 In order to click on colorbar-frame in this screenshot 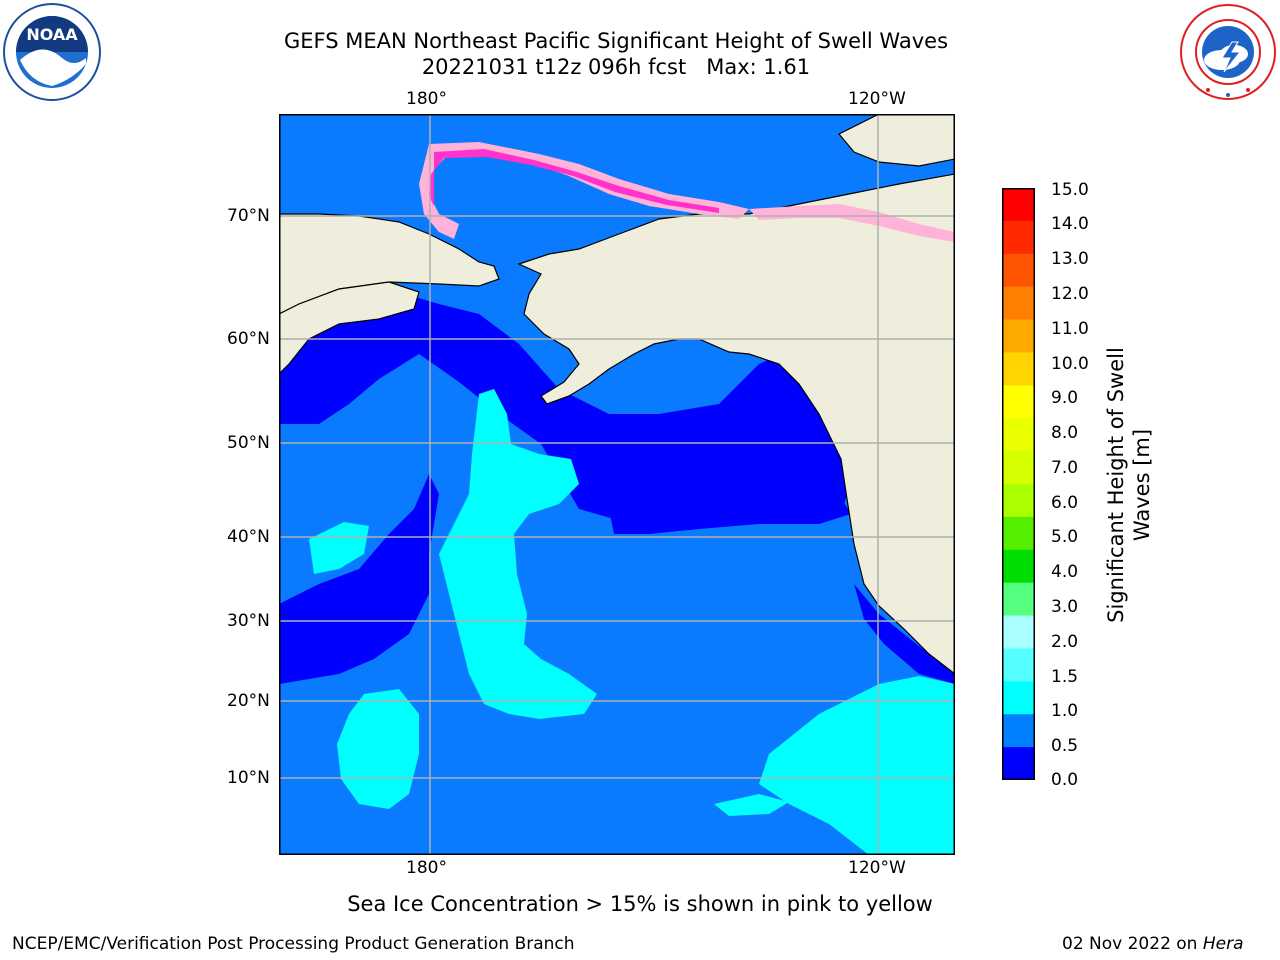, I will do `click(1018, 484)`.